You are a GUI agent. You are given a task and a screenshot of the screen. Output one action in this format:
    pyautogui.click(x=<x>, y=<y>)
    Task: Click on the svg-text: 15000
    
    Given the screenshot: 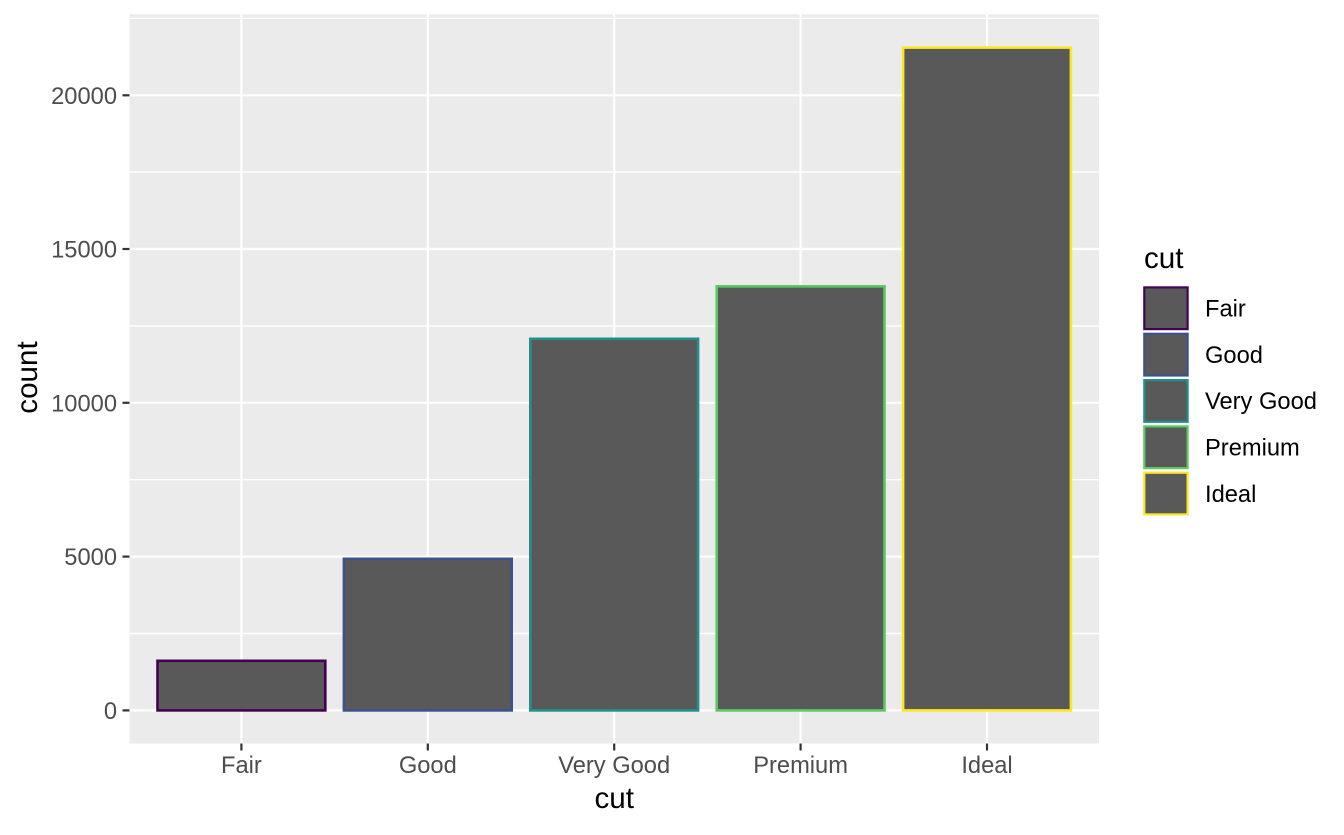 What is the action you would take?
    pyautogui.click(x=84, y=251)
    